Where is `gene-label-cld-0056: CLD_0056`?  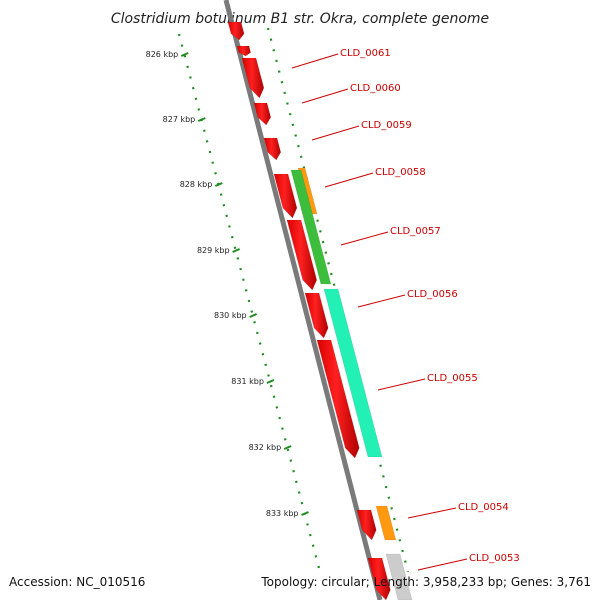
gene-label-cld-0056: CLD_0056 is located at coordinates (432, 294).